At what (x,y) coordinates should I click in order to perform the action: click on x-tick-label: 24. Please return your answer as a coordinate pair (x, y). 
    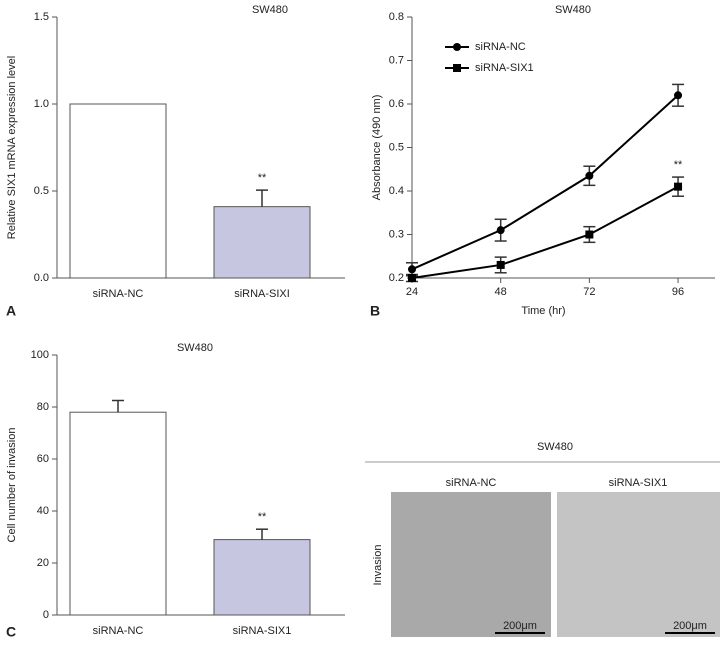
    Looking at the image, I should click on (412, 292).